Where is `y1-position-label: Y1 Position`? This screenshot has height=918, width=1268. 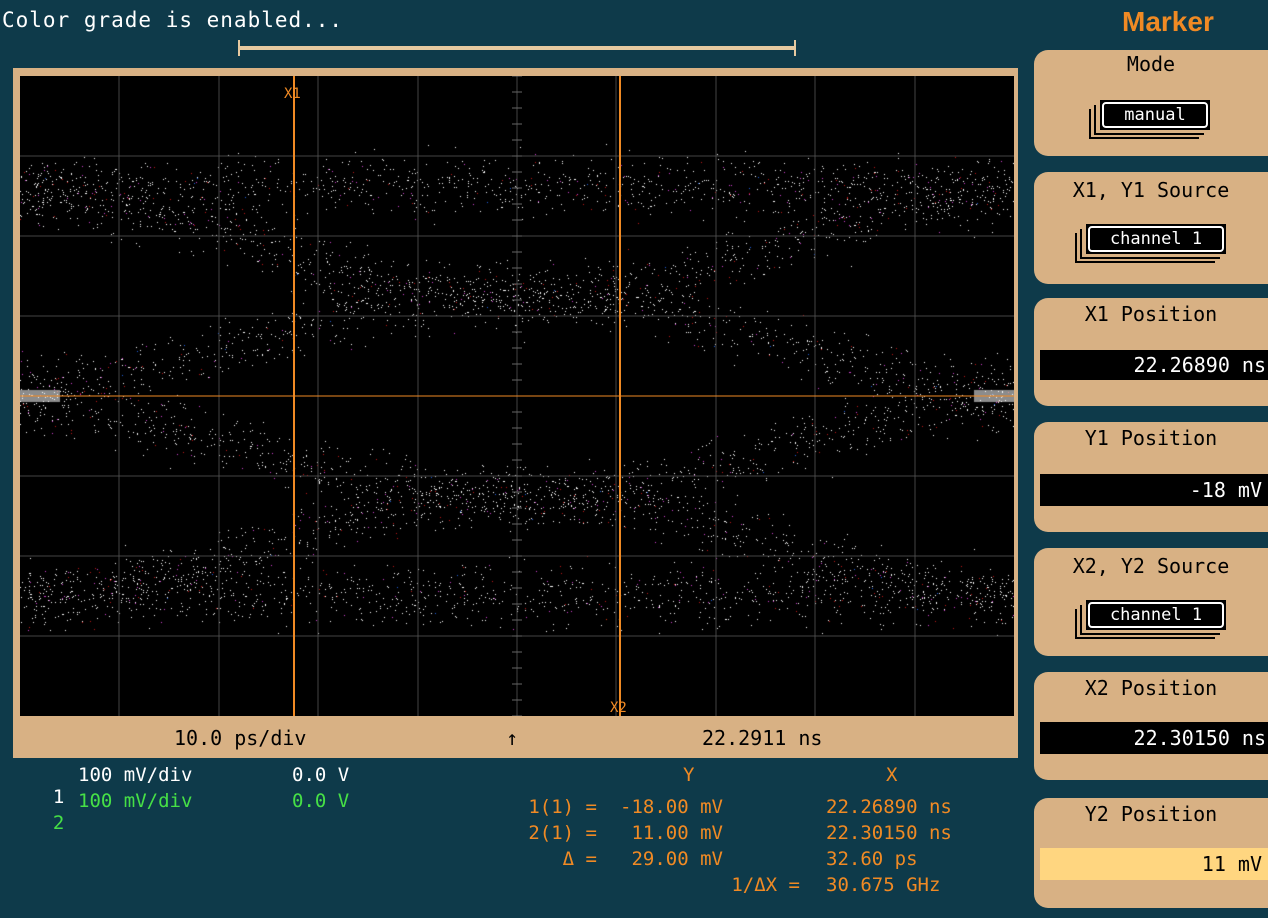 y1-position-label: Y1 Position is located at coordinates (1151, 438).